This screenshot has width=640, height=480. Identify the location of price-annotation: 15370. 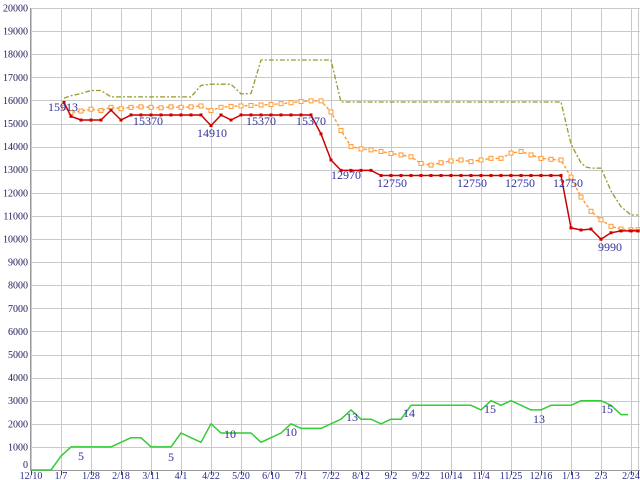
(261, 121).